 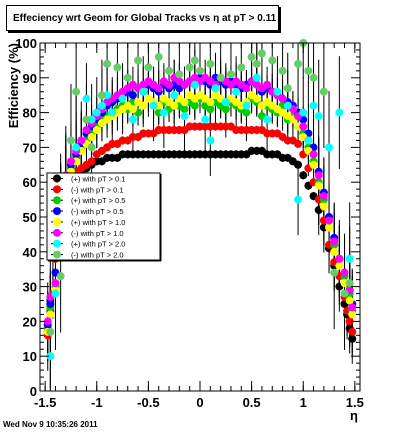 I want to click on timestamp-footer: Wed Nov 9 10:35:26 2011, so click(x=50, y=424).